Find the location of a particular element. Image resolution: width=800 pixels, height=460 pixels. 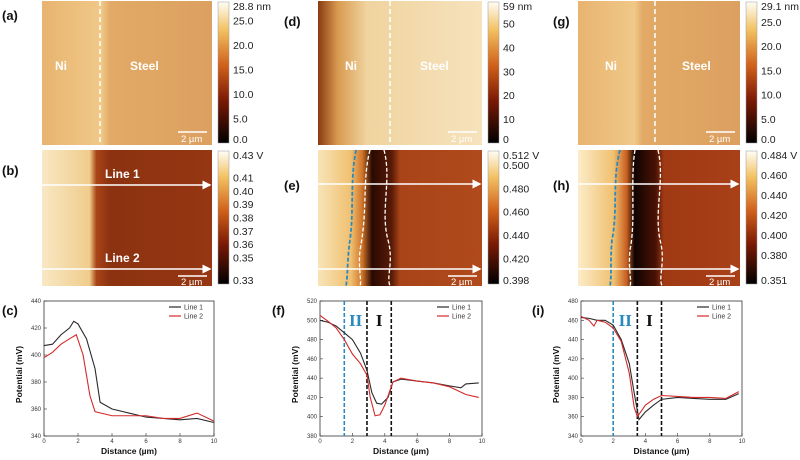

colorbar-tick-label: 0.37 is located at coordinates (243, 232).